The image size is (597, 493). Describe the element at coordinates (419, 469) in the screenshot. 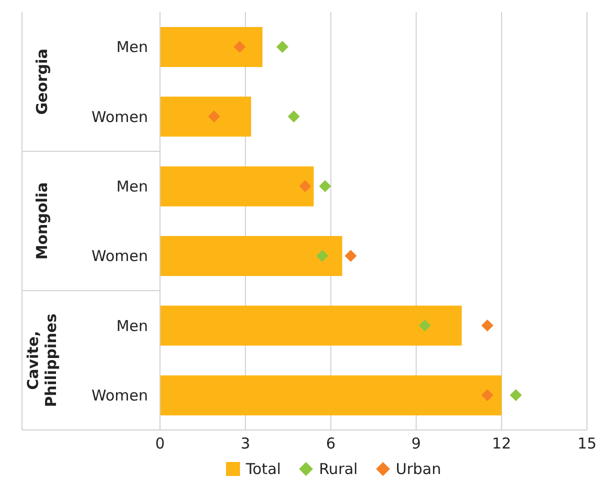

I see `legend-label: Urban` at that location.